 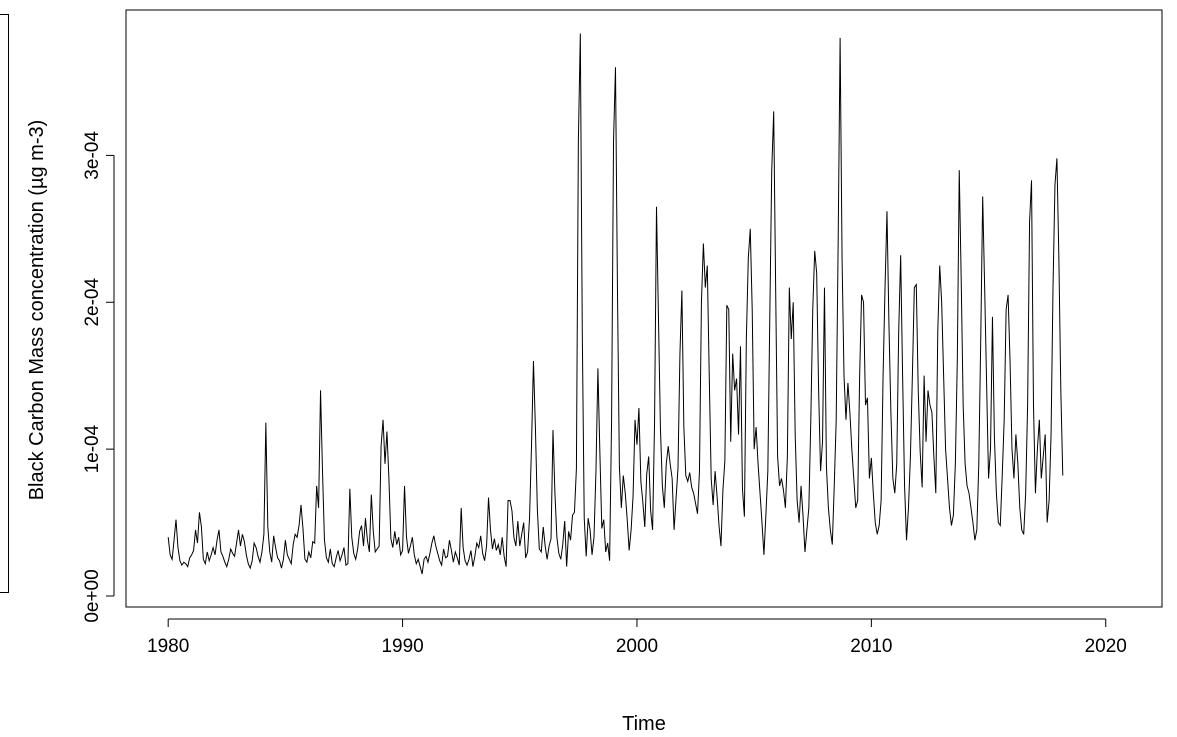 I want to click on x-tick-label: 2010, so click(x=871, y=646).